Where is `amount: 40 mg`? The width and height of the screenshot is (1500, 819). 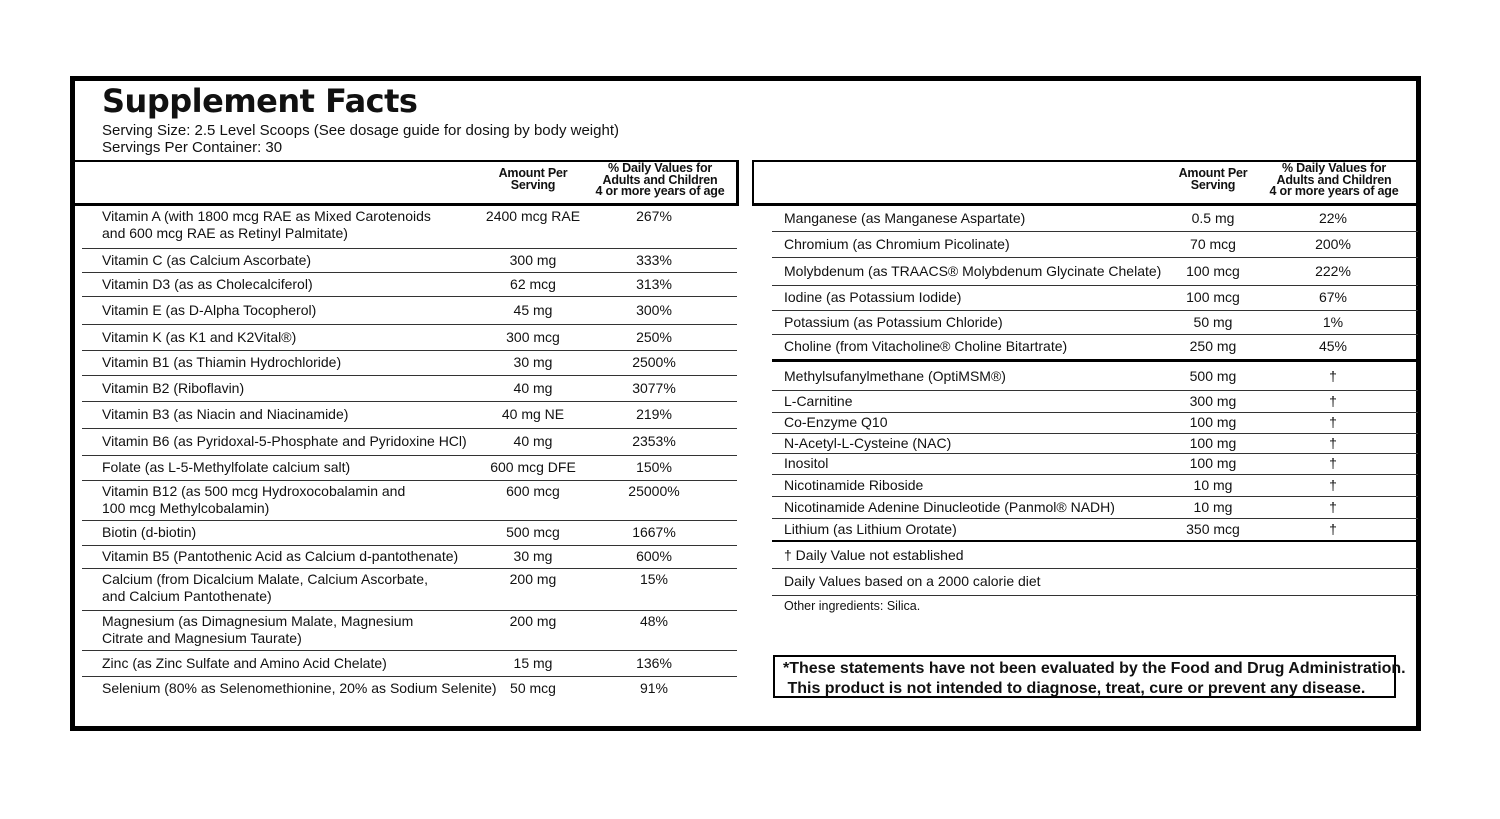
amount: 40 mg is located at coordinates (533, 441).